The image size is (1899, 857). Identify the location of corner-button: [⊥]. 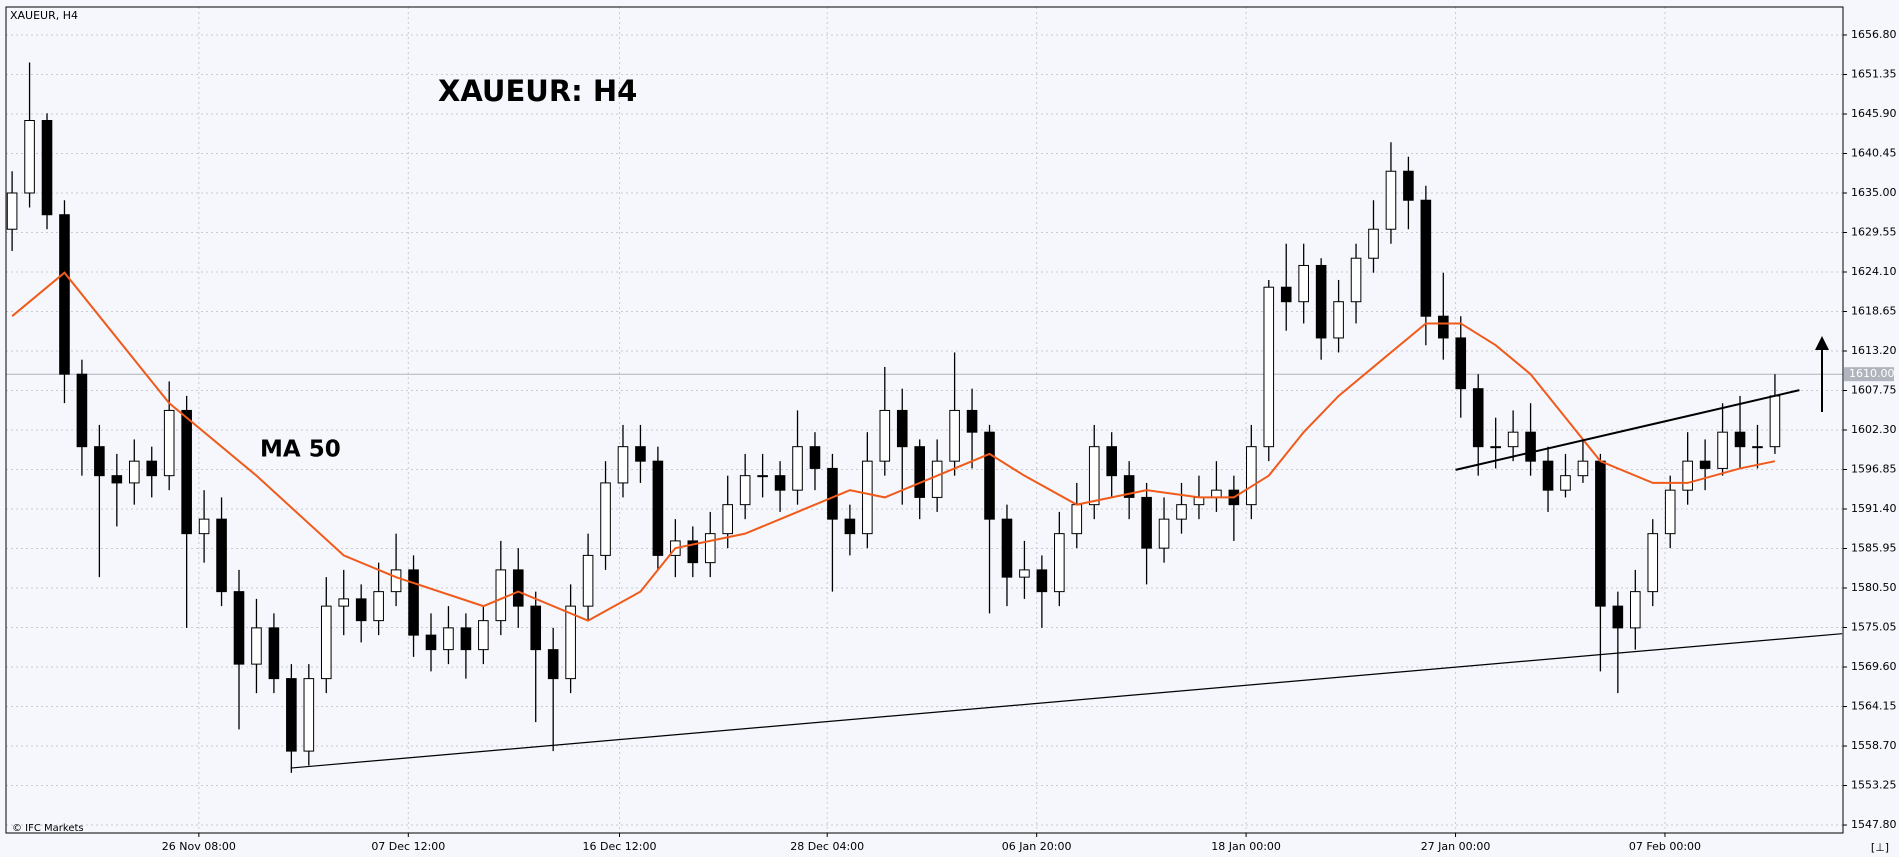
(1880, 847).